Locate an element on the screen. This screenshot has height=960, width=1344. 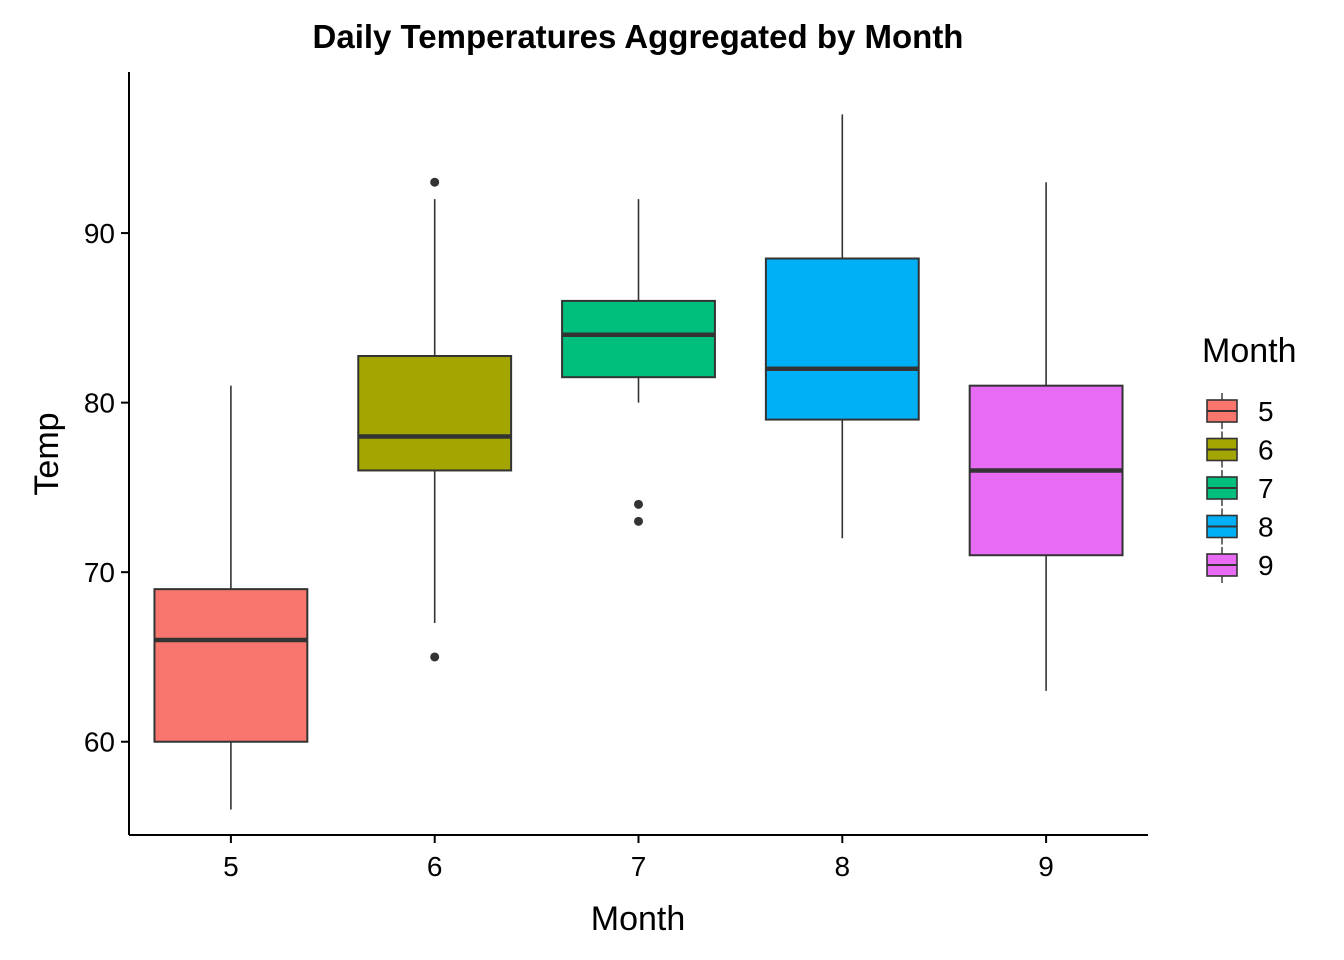
x-axis-ticks: 5 6 7 8 9 is located at coordinates (638, 858).